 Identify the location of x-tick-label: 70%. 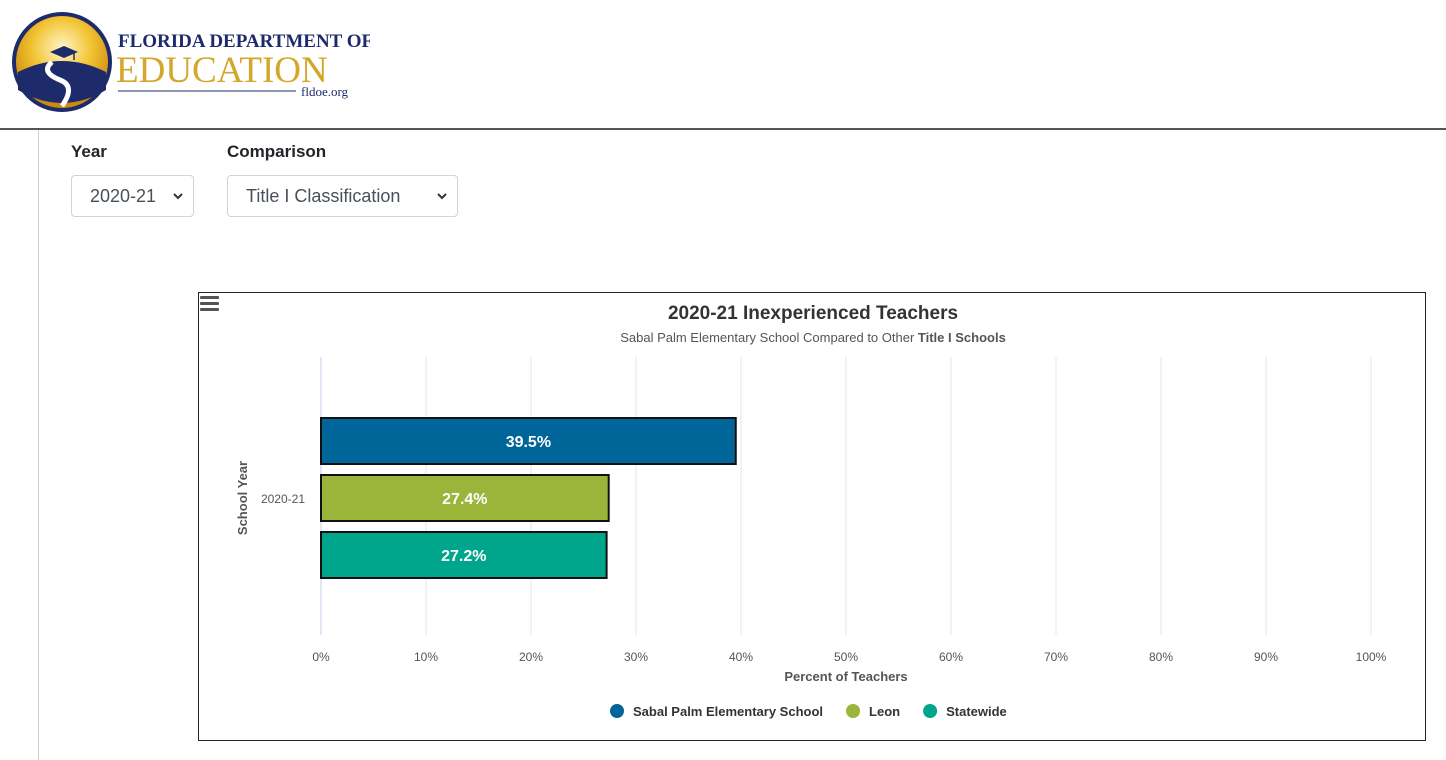
(1056, 657).